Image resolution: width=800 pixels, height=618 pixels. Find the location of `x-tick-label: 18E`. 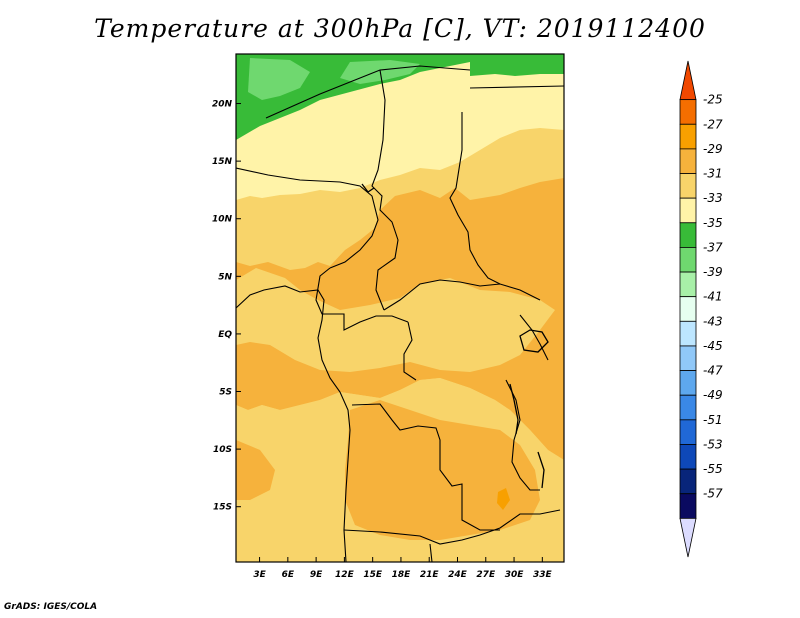

x-tick-label: 18E is located at coordinates (402, 575).